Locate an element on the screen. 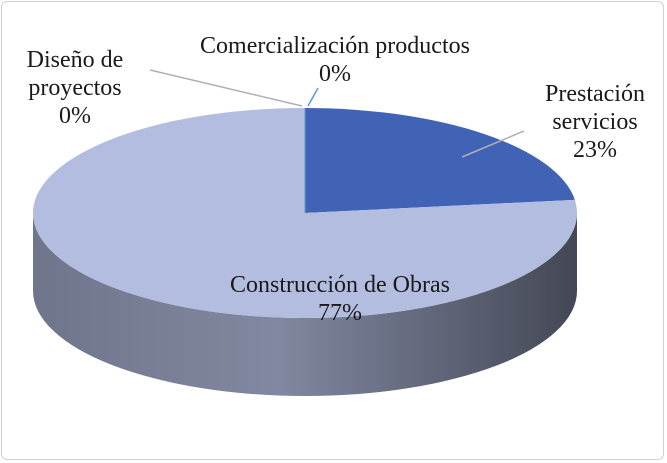 This screenshot has width=667, height=463. label-name: Prestación servicios is located at coordinates (595, 108).